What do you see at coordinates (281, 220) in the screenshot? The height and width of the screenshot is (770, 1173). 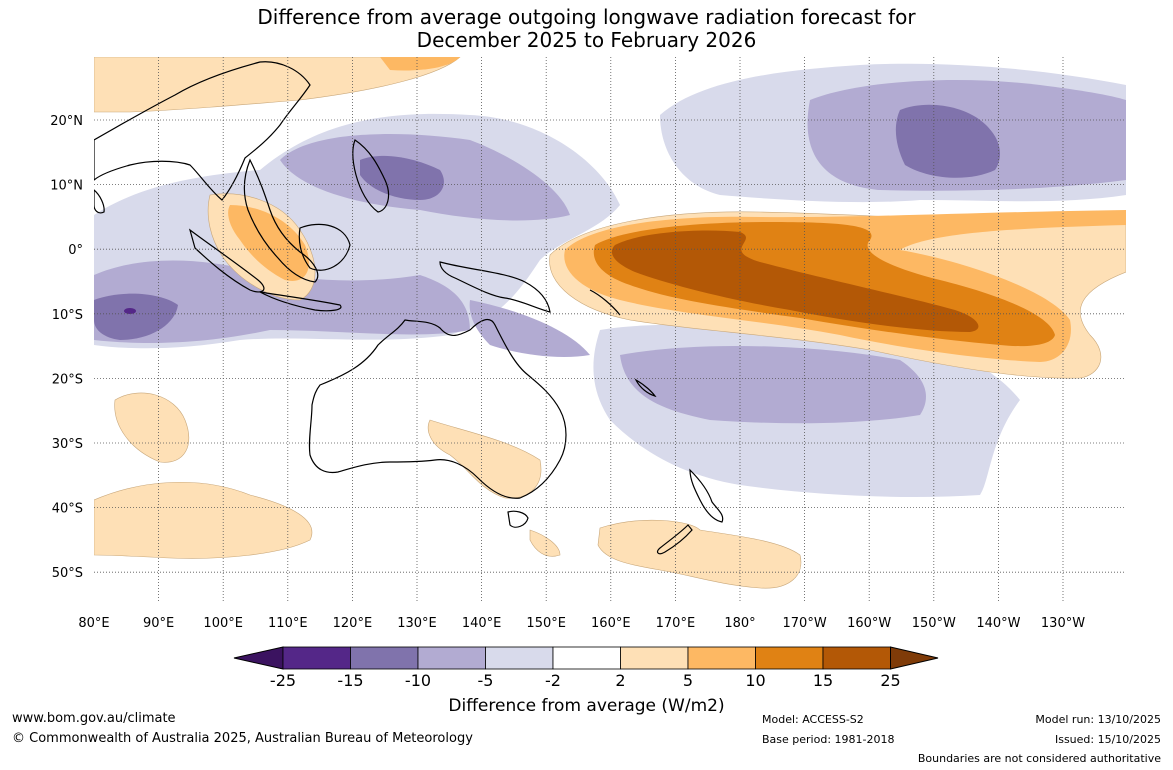 I see `malay-peninsula-outline` at bounding box center [281, 220].